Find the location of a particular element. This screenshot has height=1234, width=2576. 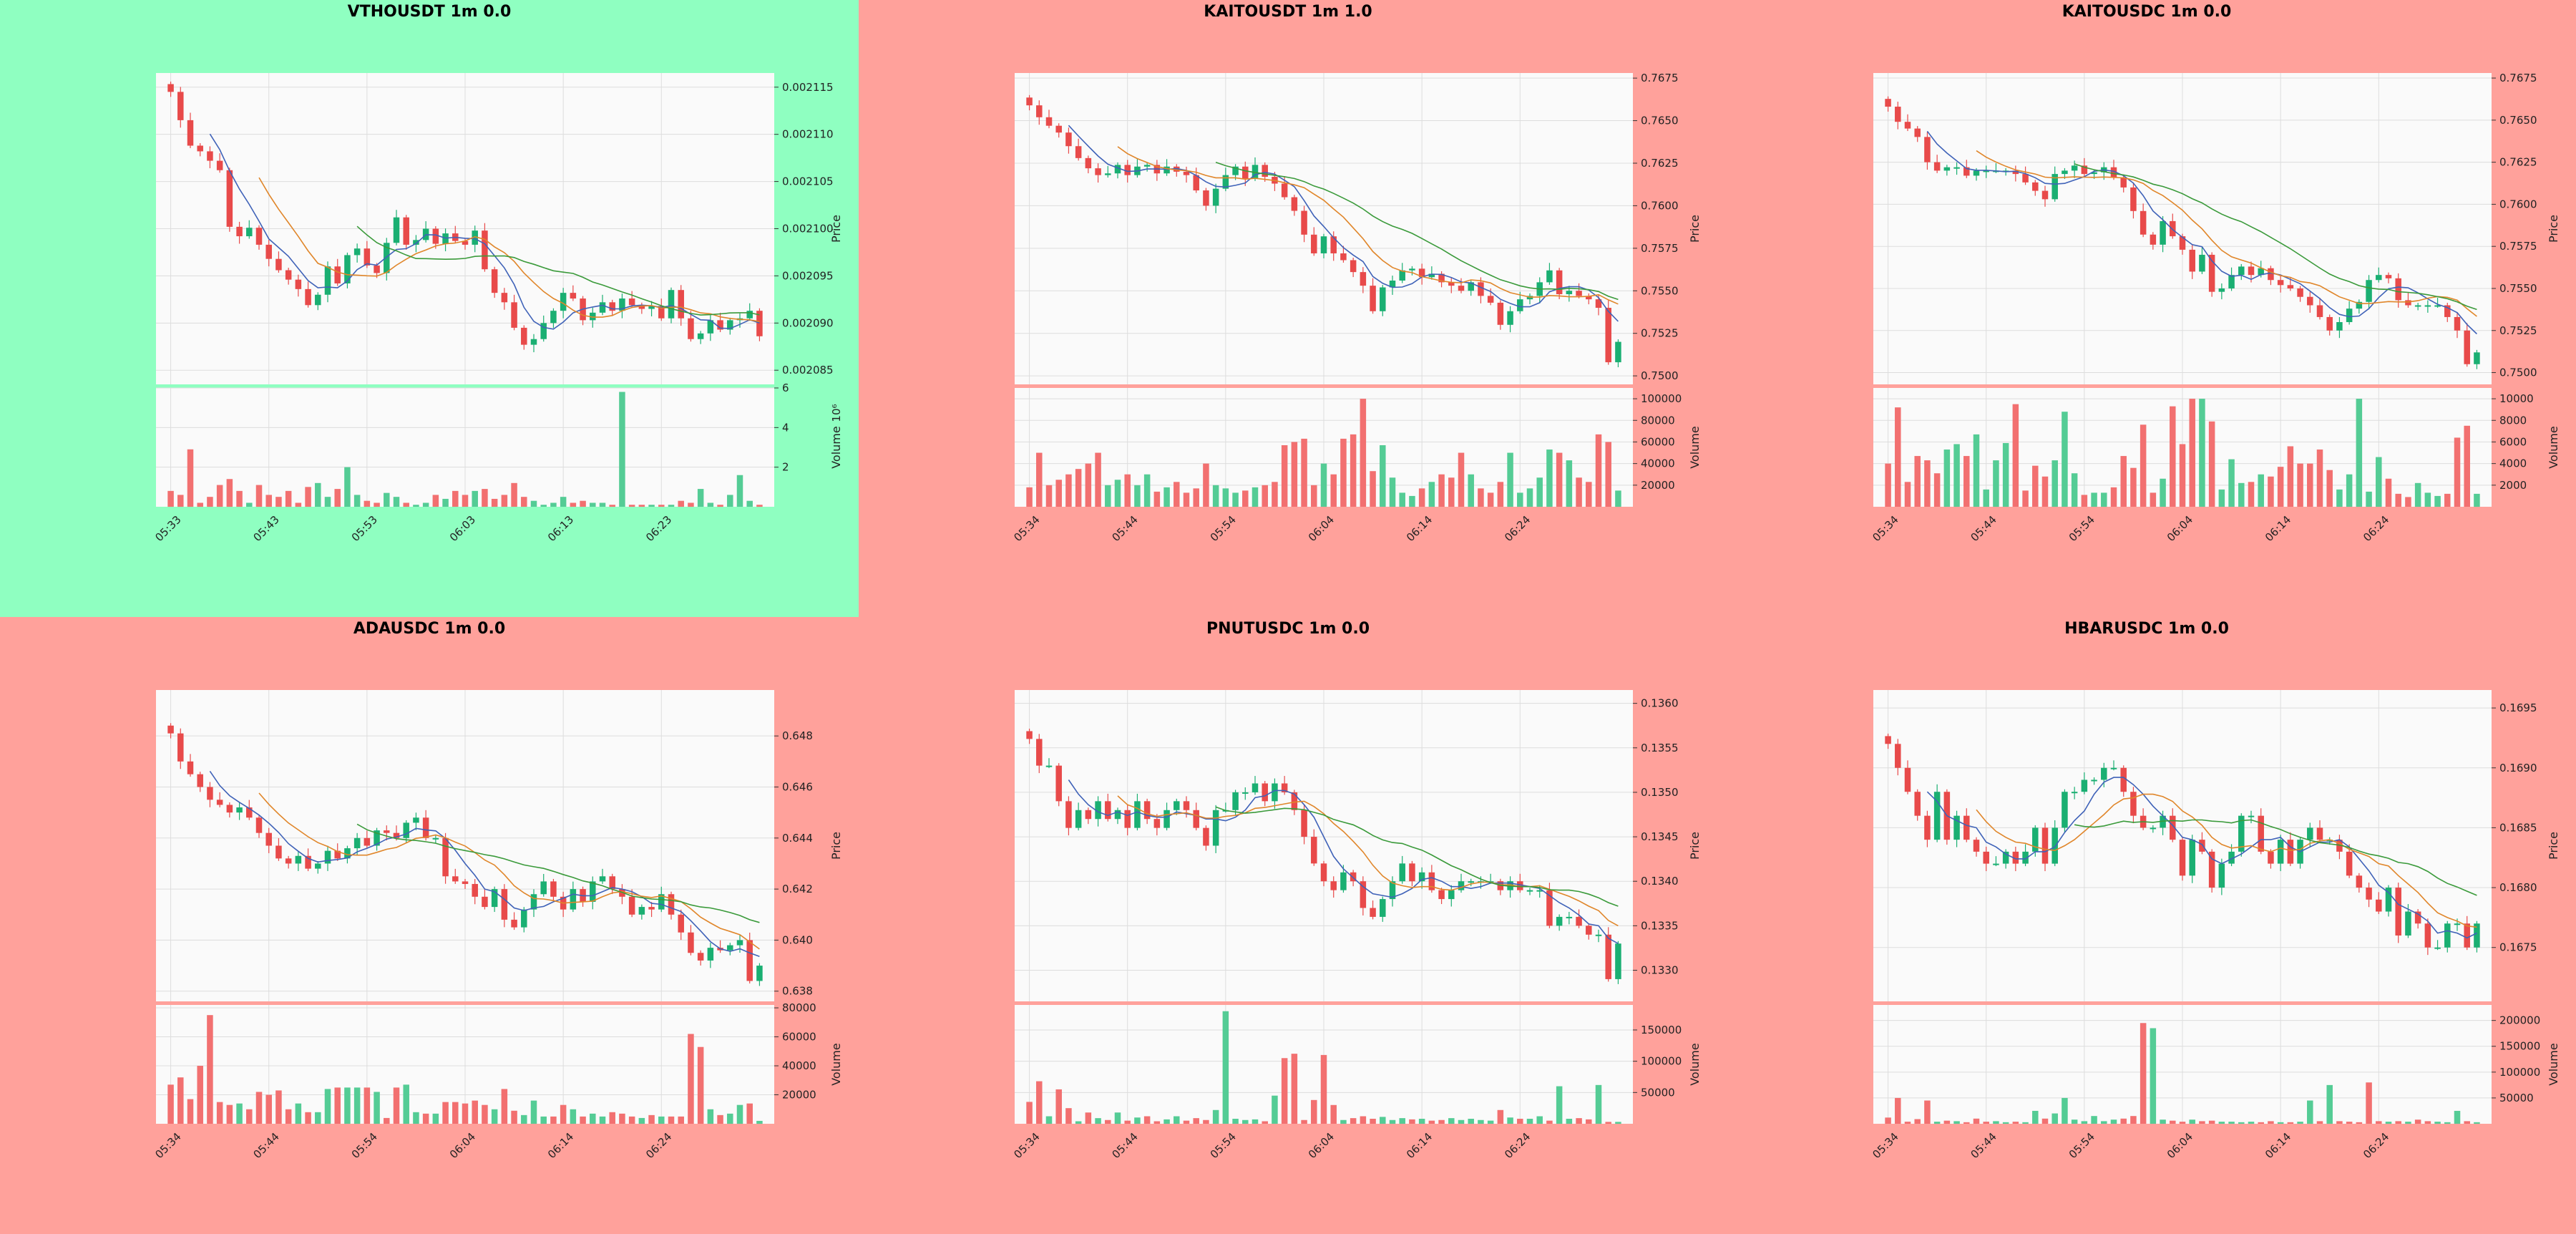

price-tick-label: 0.7600 is located at coordinates (1660, 205).